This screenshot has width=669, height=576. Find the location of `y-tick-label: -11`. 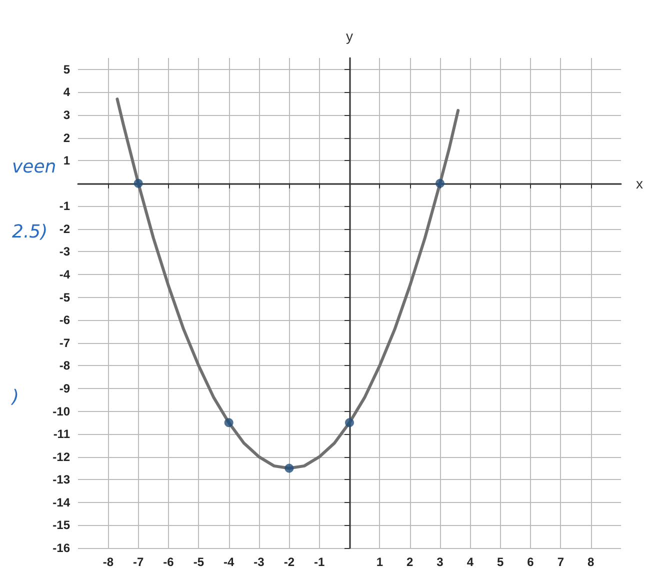

y-tick-label: -11 is located at coordinates (61, 434).